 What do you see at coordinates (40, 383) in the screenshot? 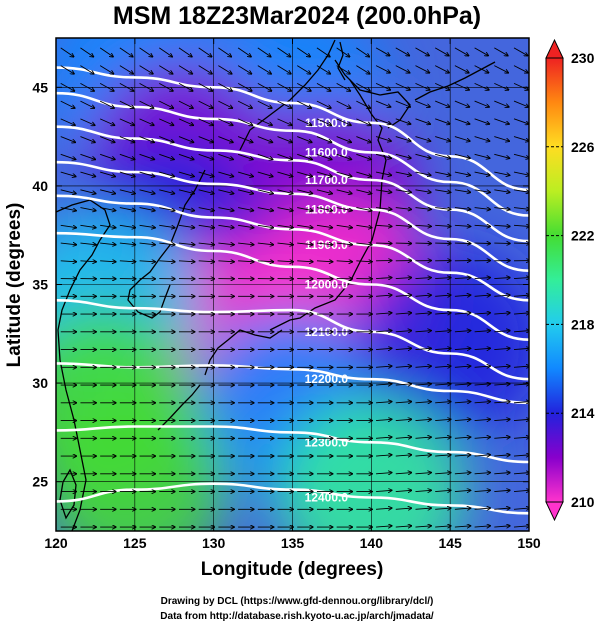
I see `y-tick-label-30: 30` at bounding box center [40, 383].